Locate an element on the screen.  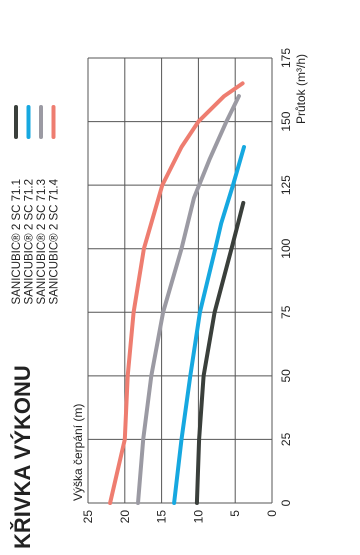
y-axis-label: Výška čerpání (m) is located at coordinates (78, 452).